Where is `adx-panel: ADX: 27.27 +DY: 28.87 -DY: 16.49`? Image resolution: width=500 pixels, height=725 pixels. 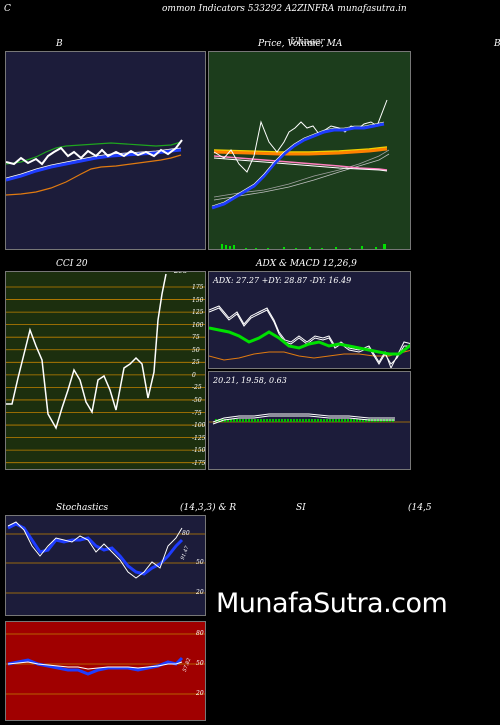 adx-panel: ADX: 27.27 +DY: 28.87 -DY: 16.49 is located at coordinates (309, 320).